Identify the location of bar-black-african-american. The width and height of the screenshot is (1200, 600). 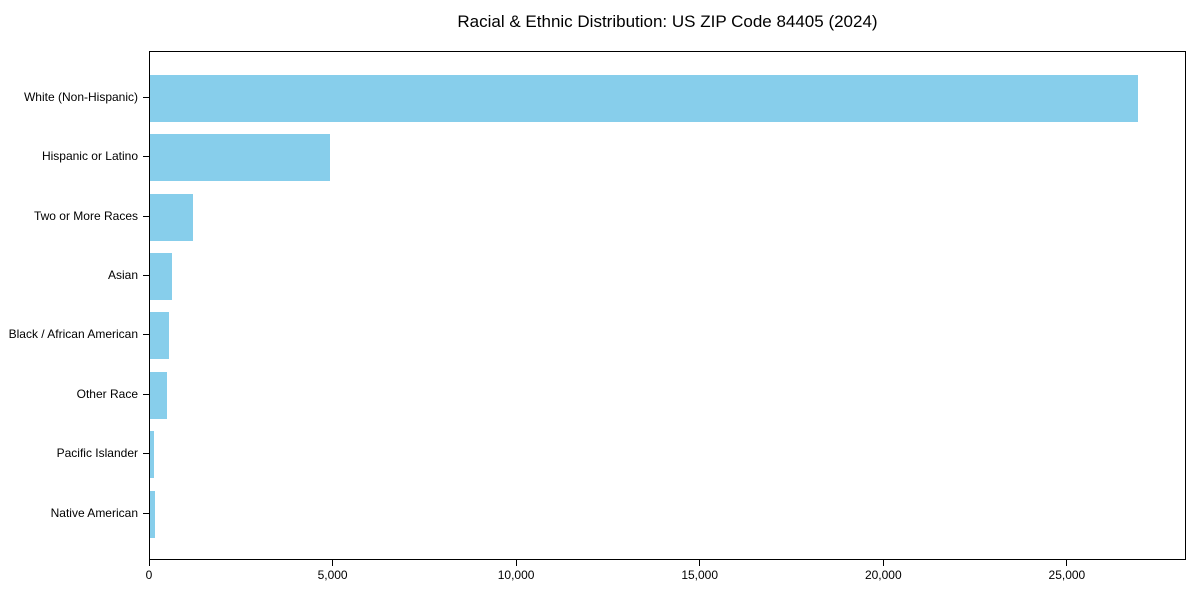
(160, 336).